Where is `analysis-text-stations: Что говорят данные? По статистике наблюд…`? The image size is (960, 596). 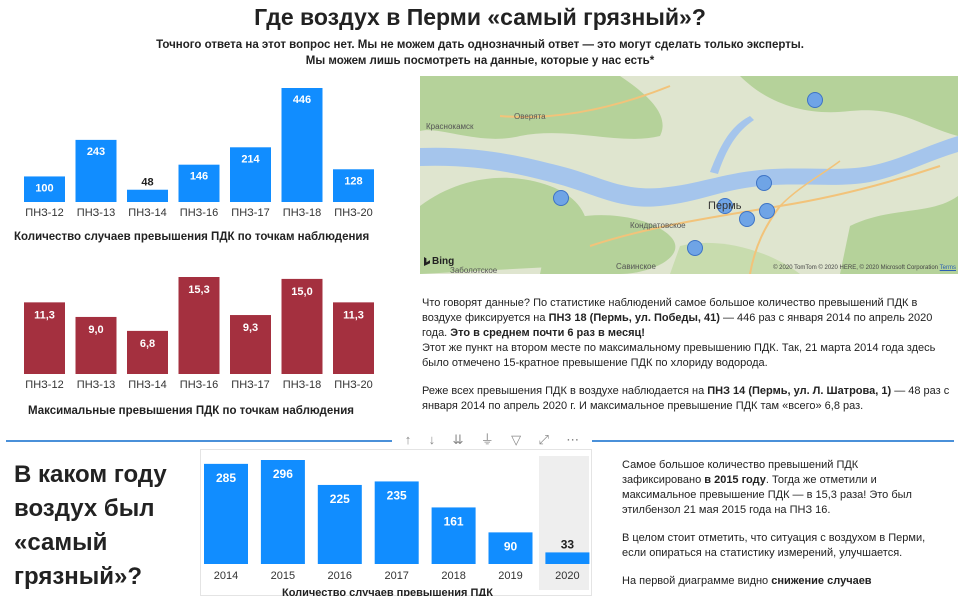 analysis-text-stations: Что говорят данные? По статистике наблюд… is located at coordinates (687, 355).